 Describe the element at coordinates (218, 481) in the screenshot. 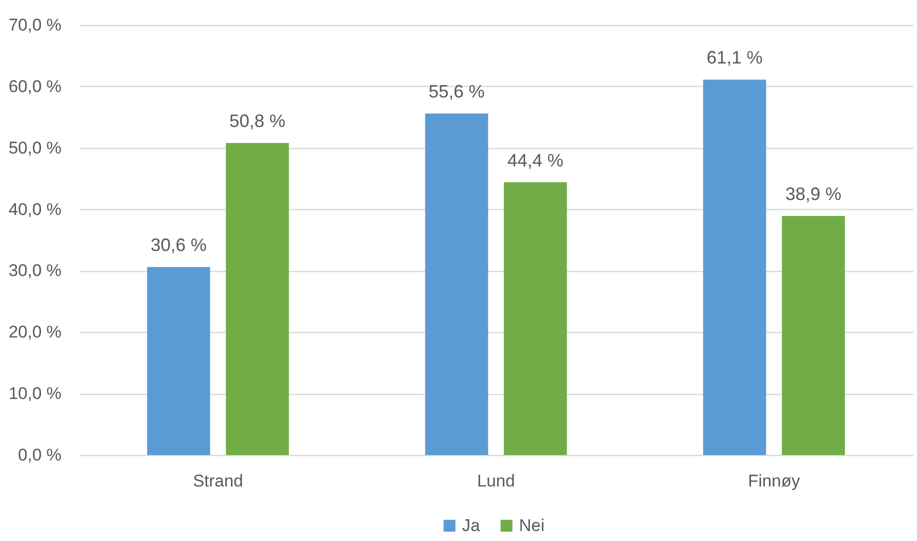

I see `x-tick-label: Strand` at that location.